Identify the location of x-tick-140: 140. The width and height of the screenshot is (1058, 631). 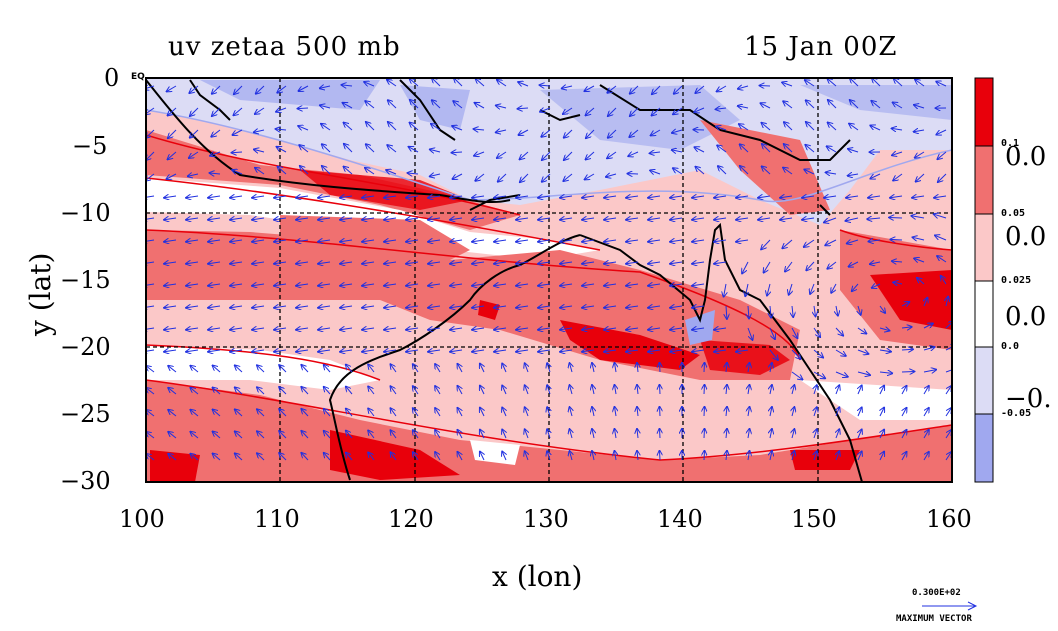
(680, 519).